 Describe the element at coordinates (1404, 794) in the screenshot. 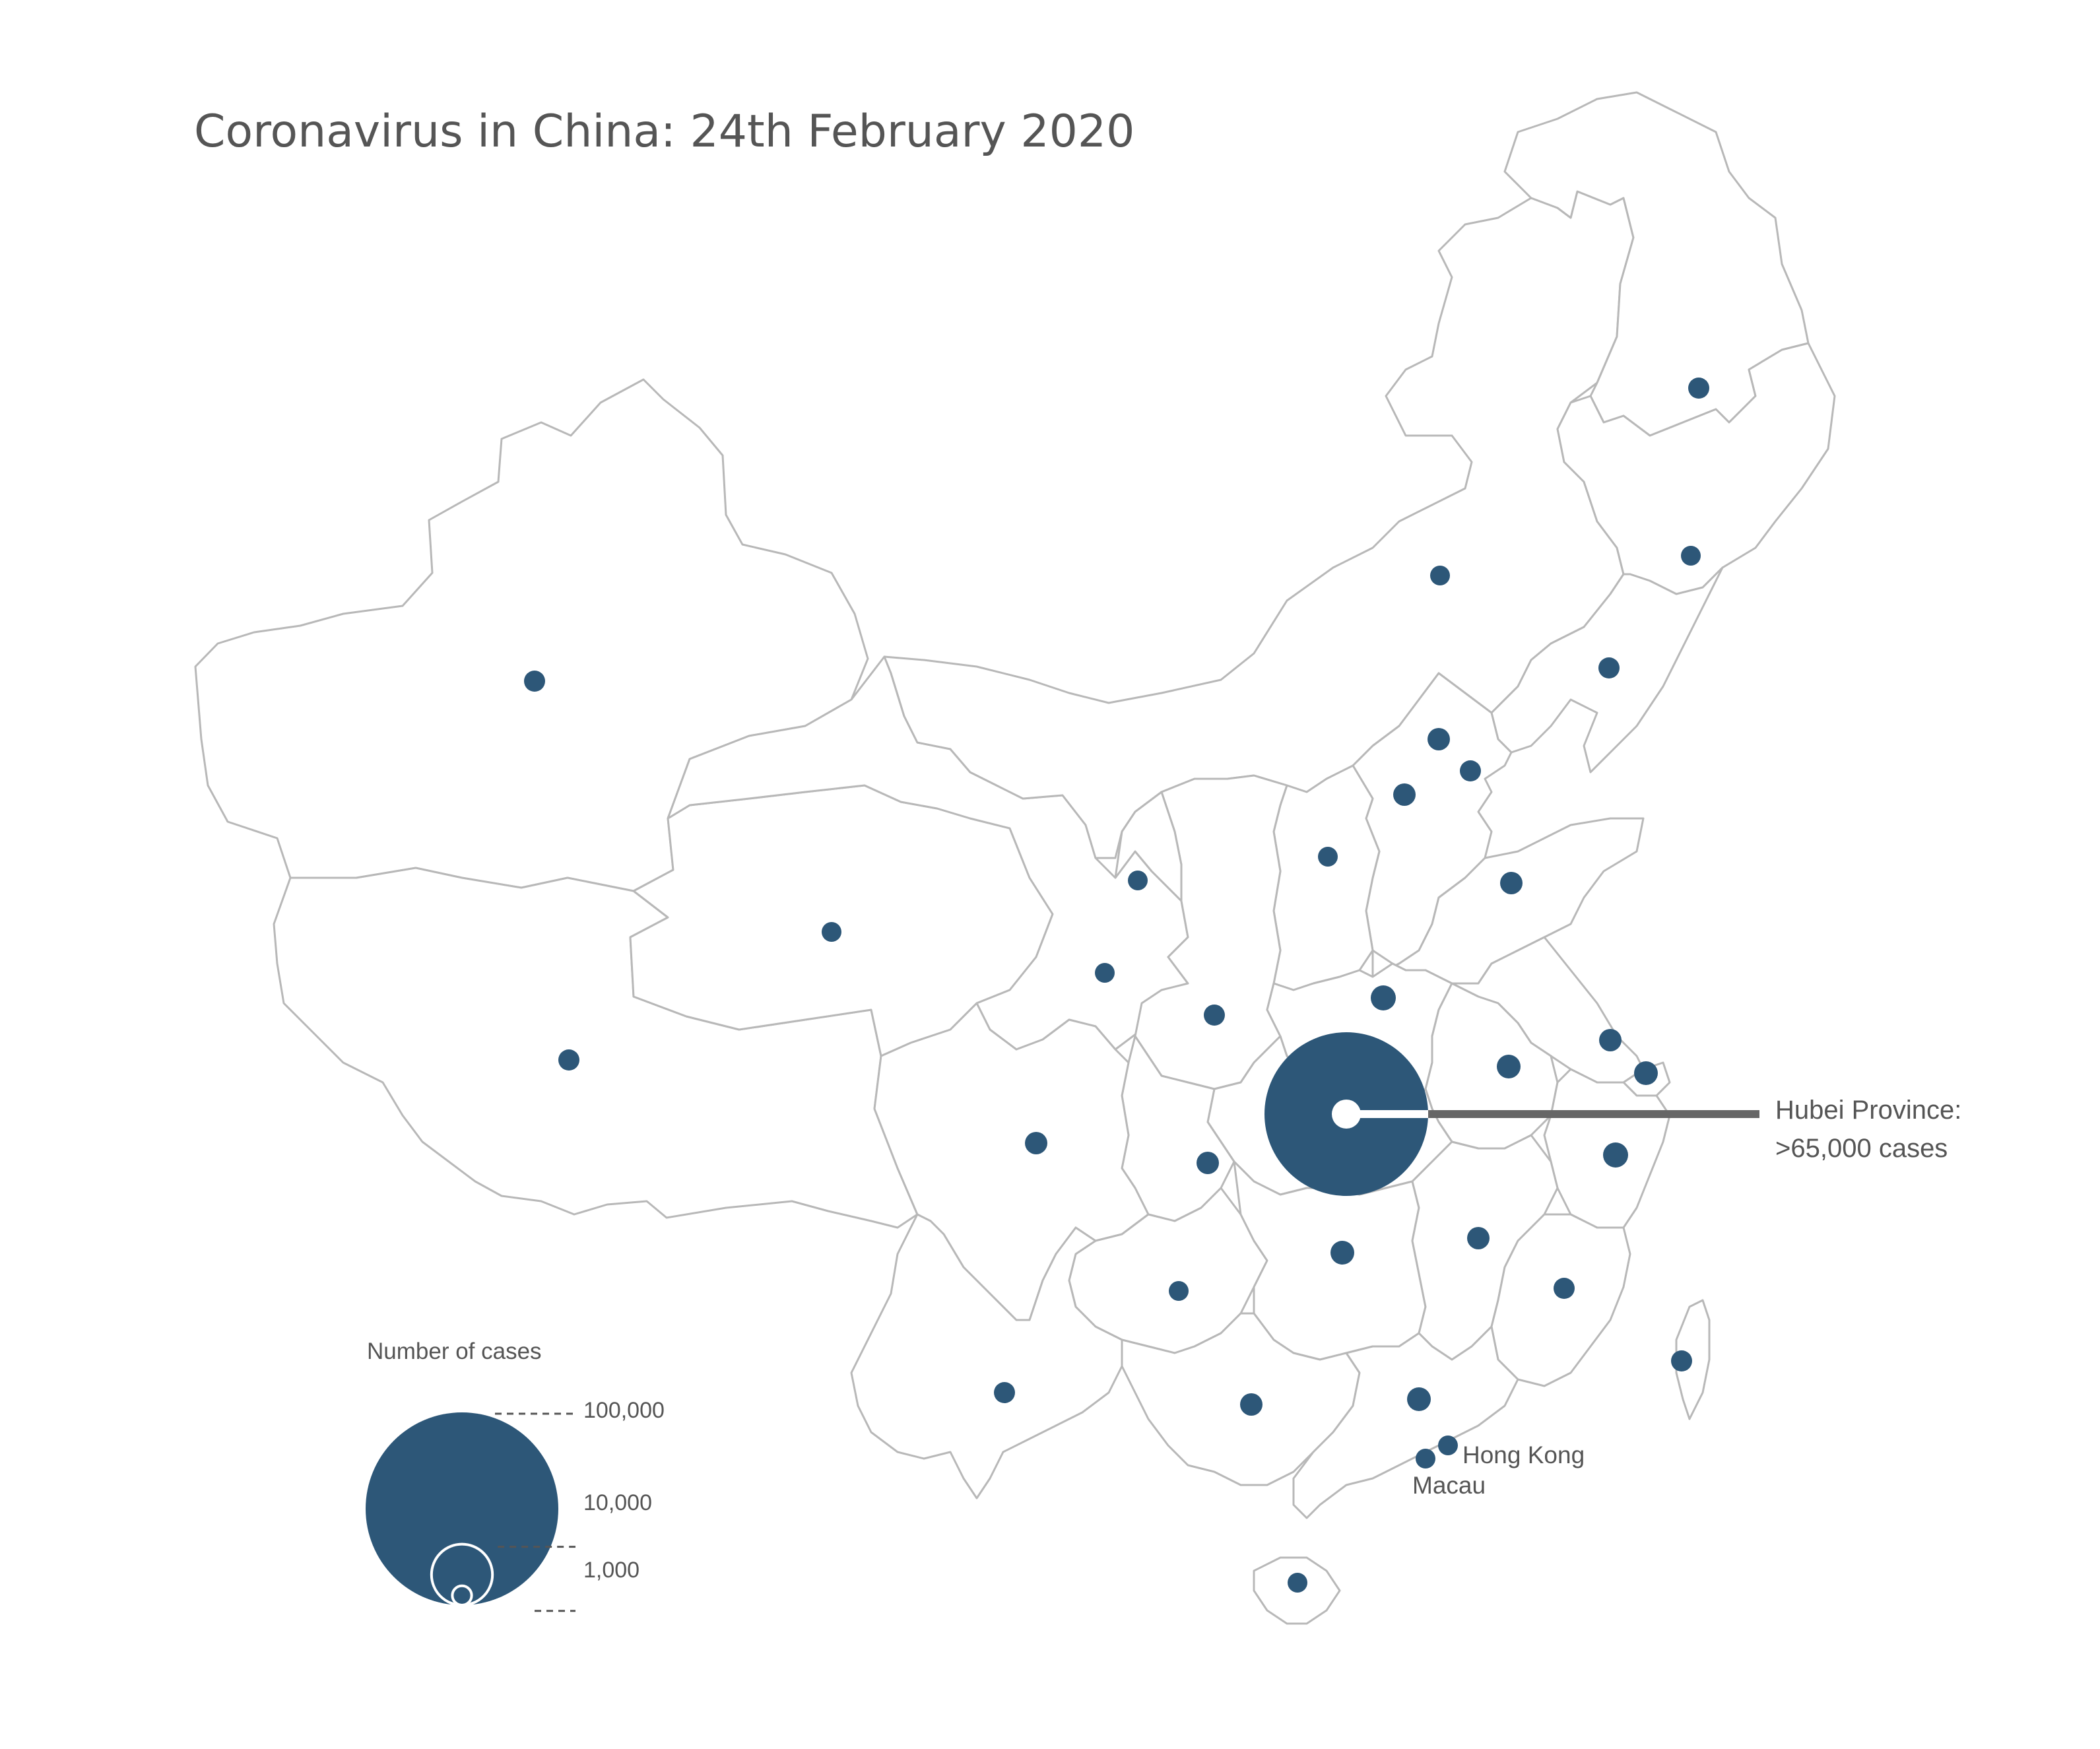

I see `hebei-marker` at that location.